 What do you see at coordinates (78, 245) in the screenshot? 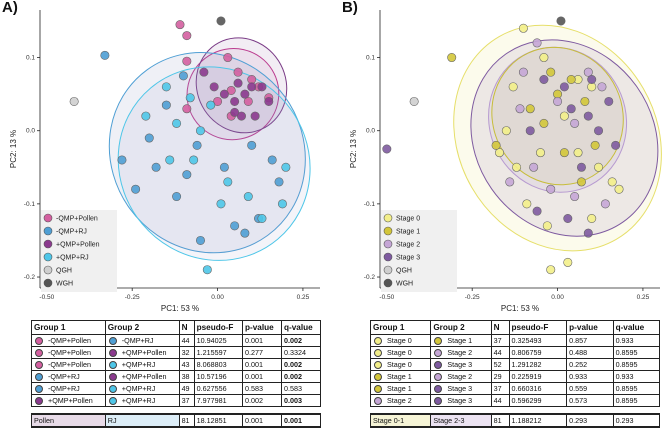
I see `legend-label: +QMP+Pollen` at bounding box center [78, 245].